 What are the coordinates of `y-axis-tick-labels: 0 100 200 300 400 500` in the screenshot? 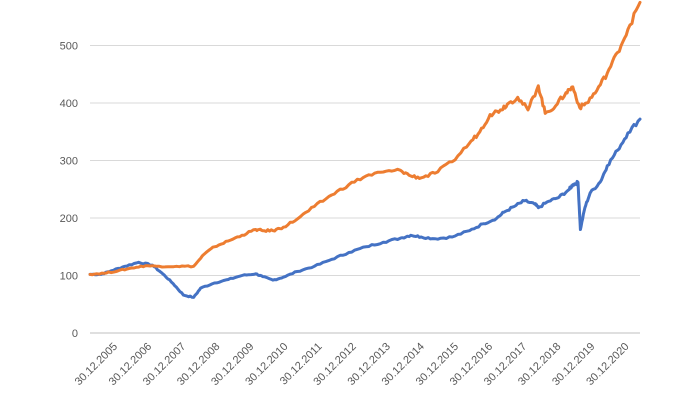 It's located at (69, 191).